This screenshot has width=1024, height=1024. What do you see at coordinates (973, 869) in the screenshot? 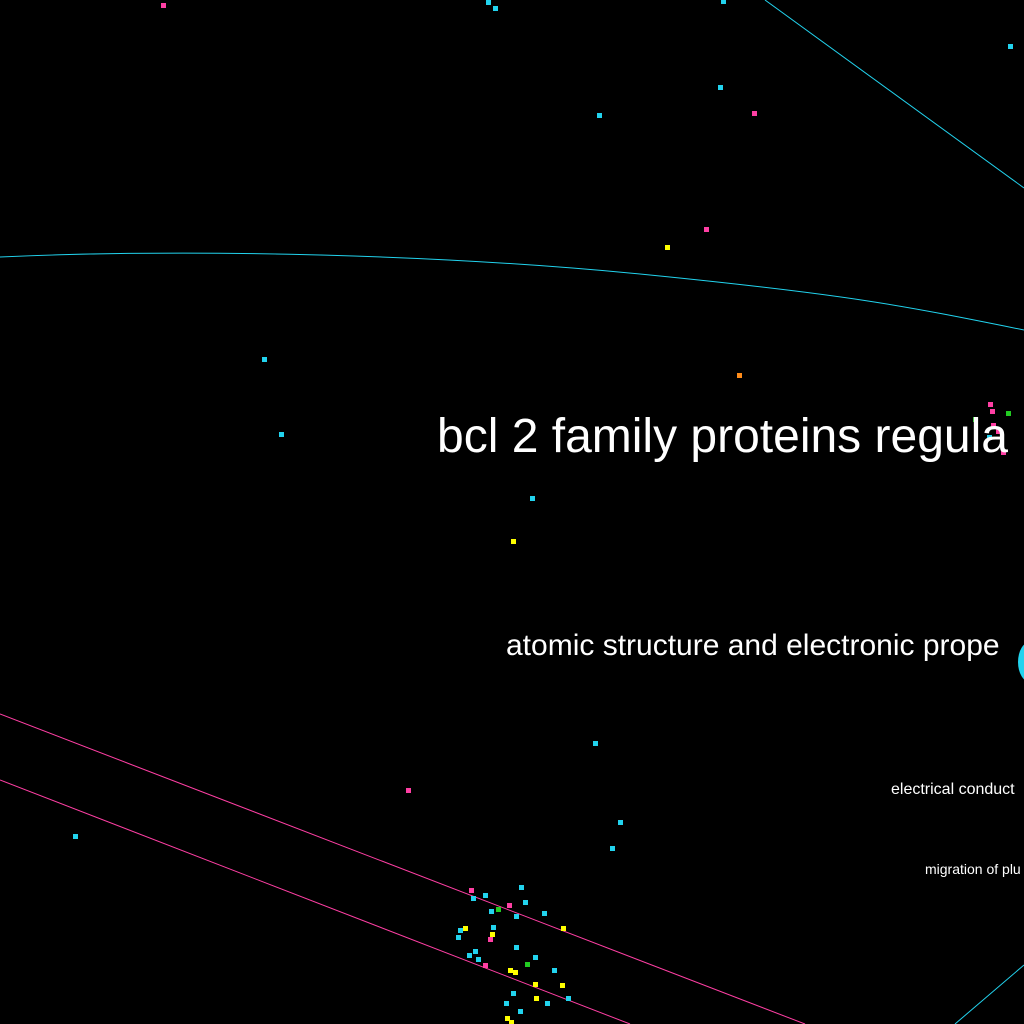
I see `topic-label-migration: migration of plu` at bounding box center [973, 869].